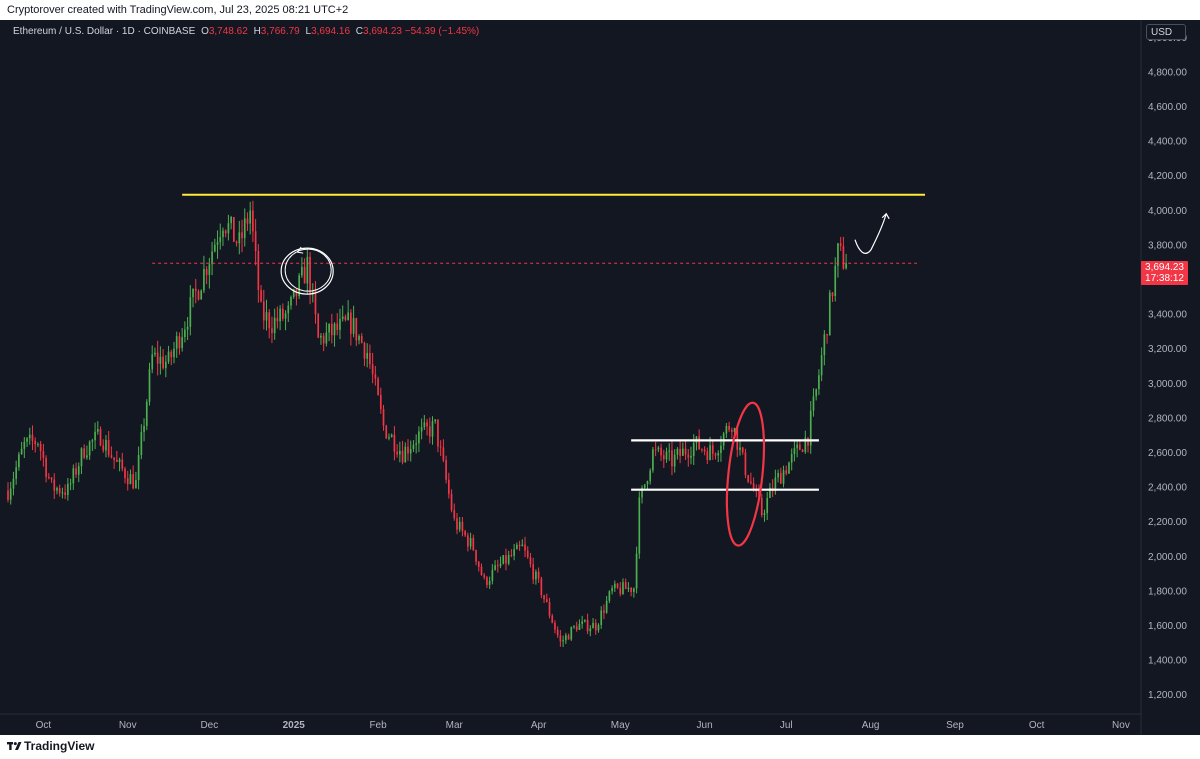 The image size is (1200, 759). What do you see at coordinates (300, 250) in the screenshot?
I see `retest-circle-arrowhead` at bounding box center [300, 250].